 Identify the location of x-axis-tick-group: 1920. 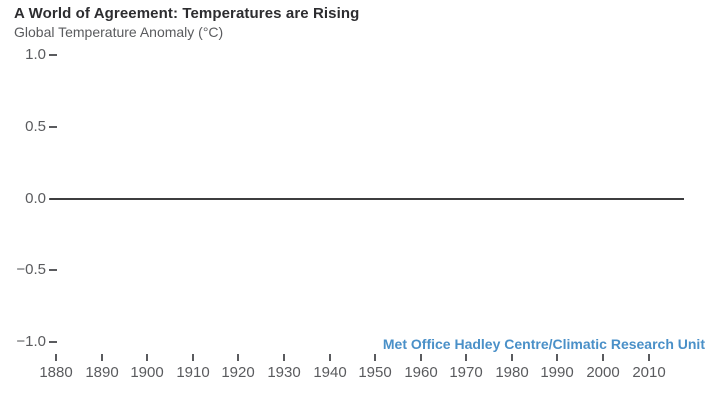
(238, 367).